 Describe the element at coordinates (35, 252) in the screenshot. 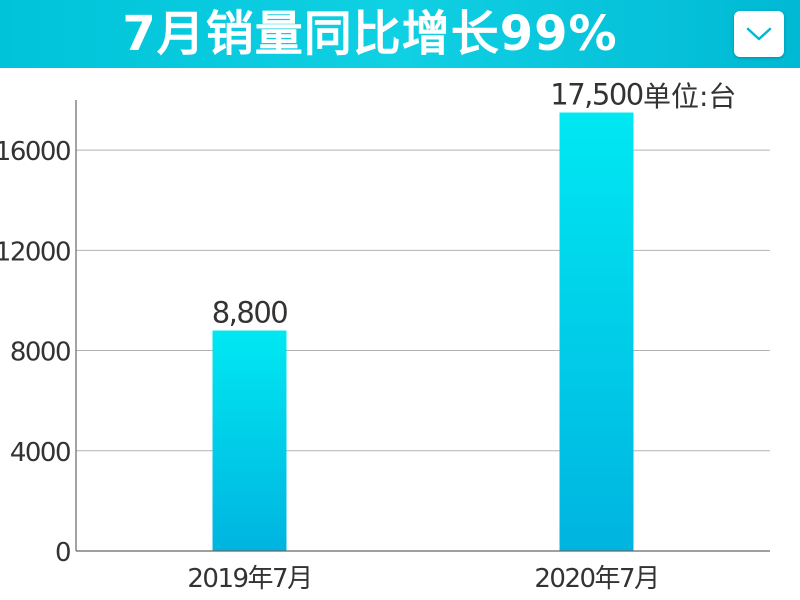

I see `y-tick-label: 12000` at that location.